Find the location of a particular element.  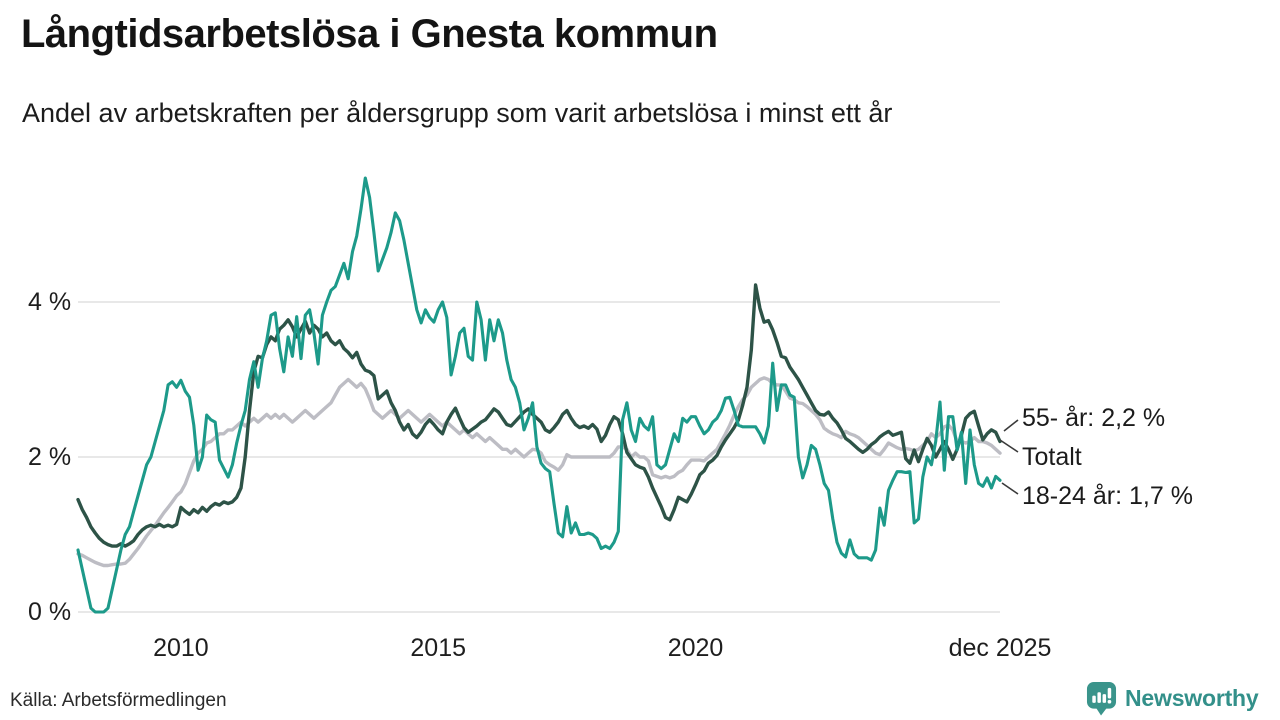

x-axis-label-2010: 2010 is located at coordinates (181, 648).